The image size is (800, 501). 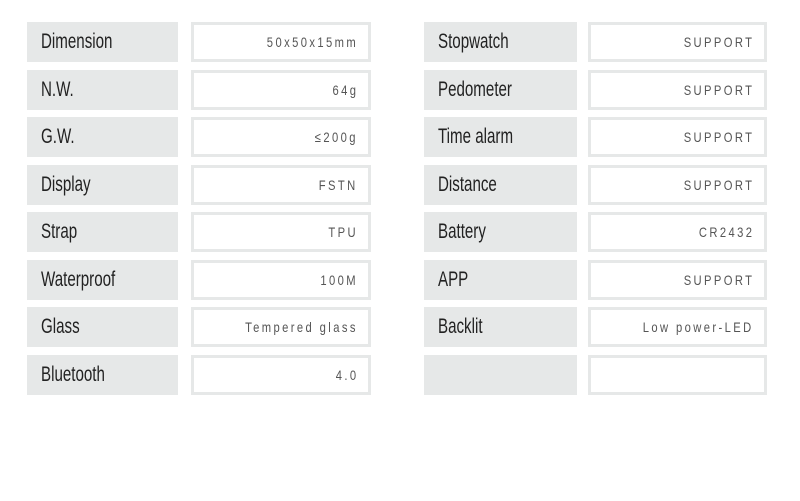 I want to click on spec-label-cell: Pedometer, so click(x=500, y=89).